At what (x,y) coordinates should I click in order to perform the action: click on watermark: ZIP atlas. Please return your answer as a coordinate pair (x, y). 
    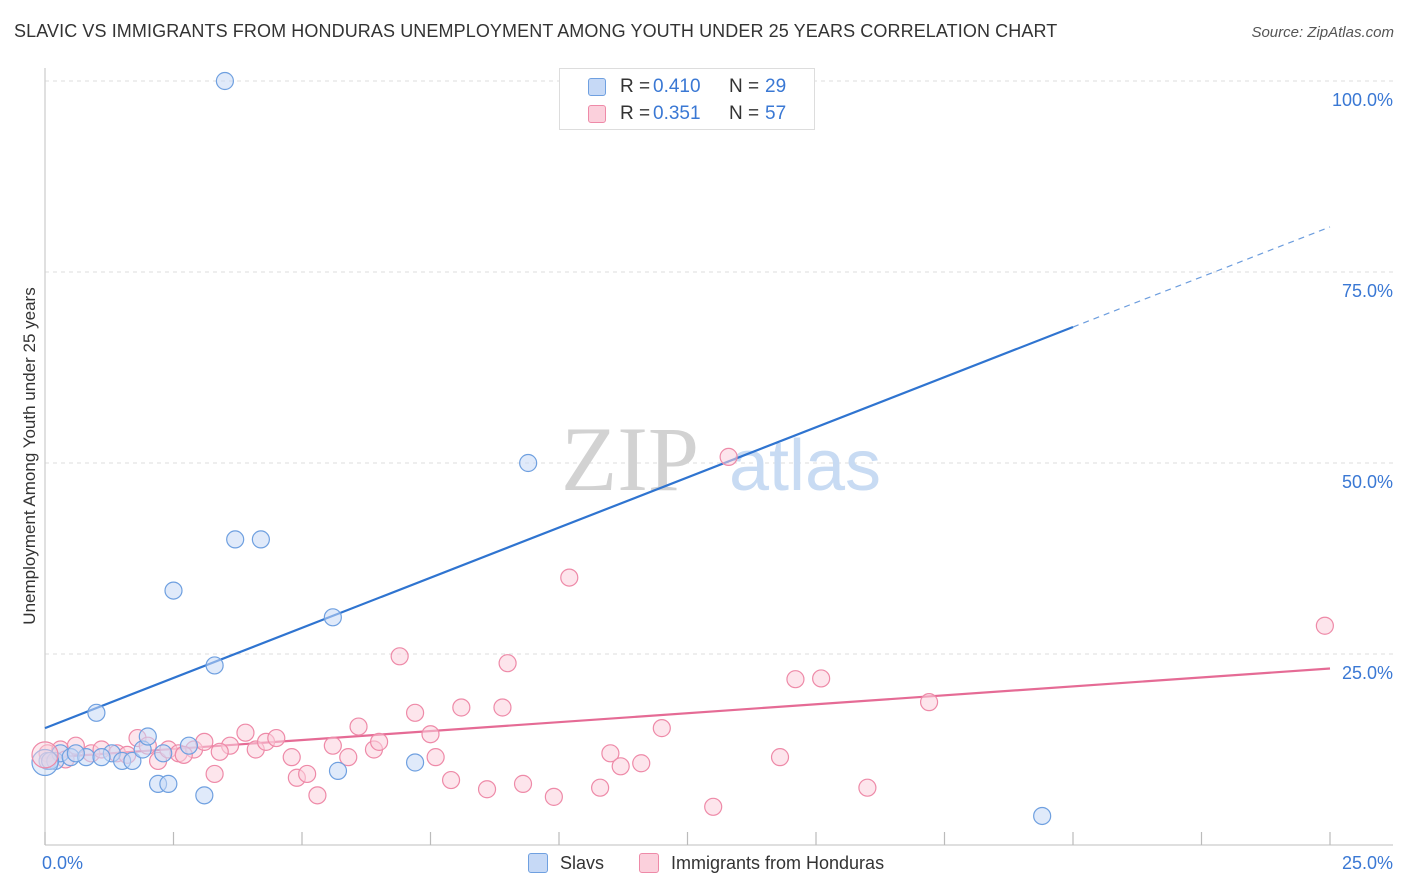
    Looking at the image, I should click on (721, 459).